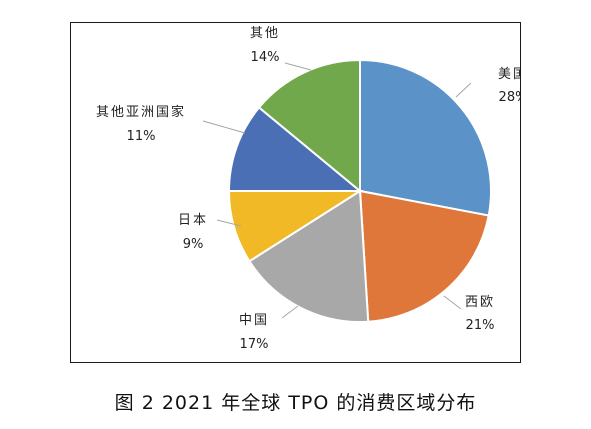  Describe the element at coordinates (141, 112) in the screenshot. I see `slice-label-其他亚洲国家: 其他亚洲国家` at that location.